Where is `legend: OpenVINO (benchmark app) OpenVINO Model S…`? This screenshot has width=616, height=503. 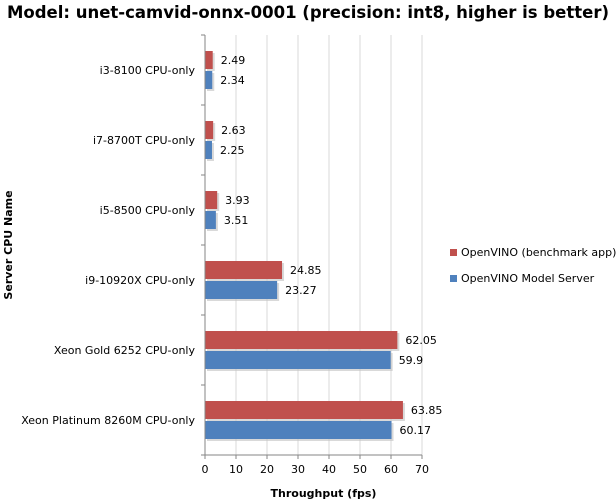
legend: OpenVINO (benchmark app) OpenVINO Model S… is located at coordinates (533, 265).